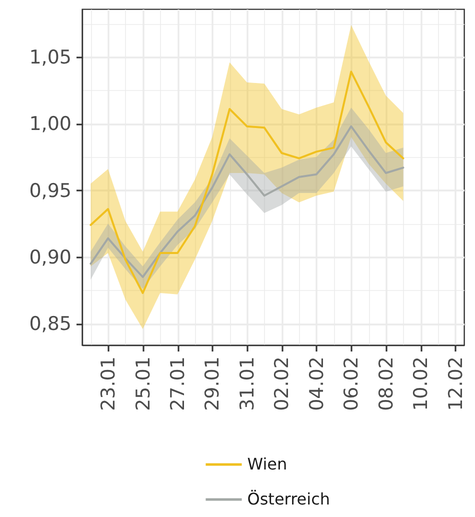 The width and height of the screenshot is (475, 517). I want to click on y-tick-label: 1,00, so click(50, 124).